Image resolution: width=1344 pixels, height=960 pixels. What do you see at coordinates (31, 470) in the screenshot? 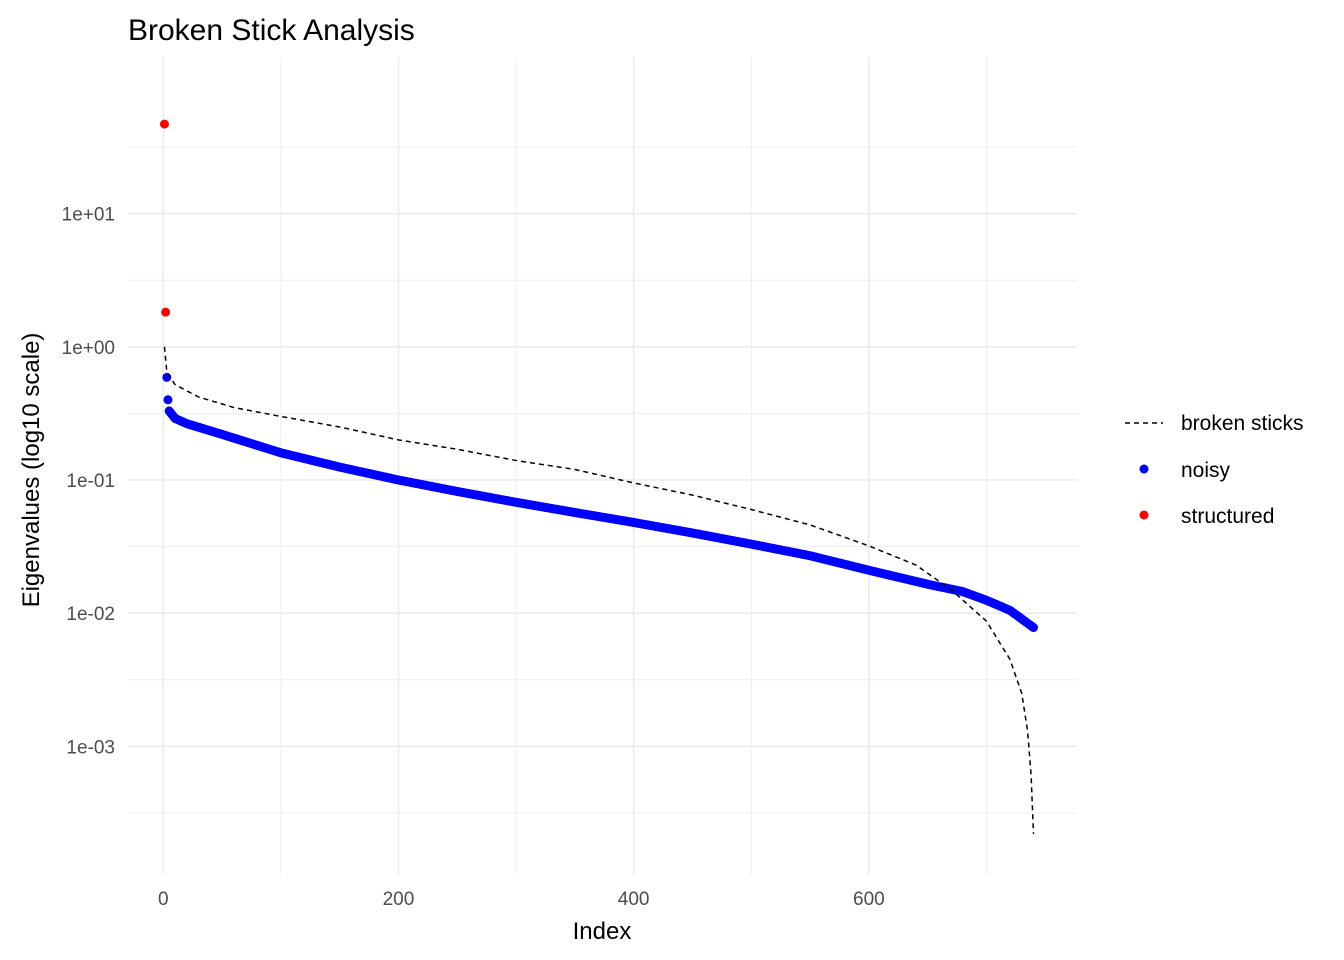
I see `y-axis-title: Eigenvalues (log10 scale)` at bounding box center [31, 470].